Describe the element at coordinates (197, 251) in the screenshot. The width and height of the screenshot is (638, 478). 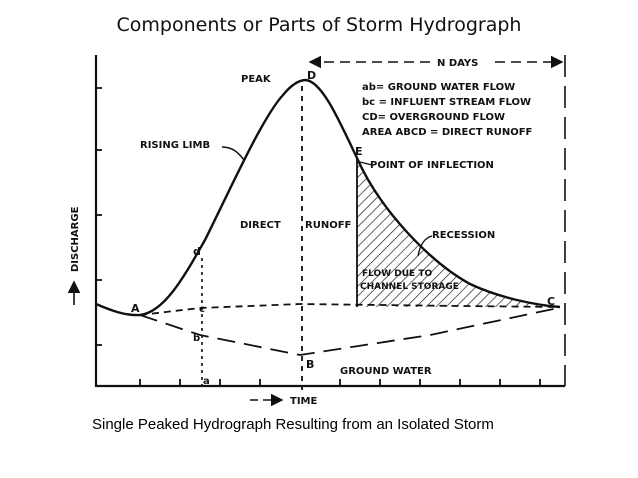
I see `point-d-lower-label: d` at that location.